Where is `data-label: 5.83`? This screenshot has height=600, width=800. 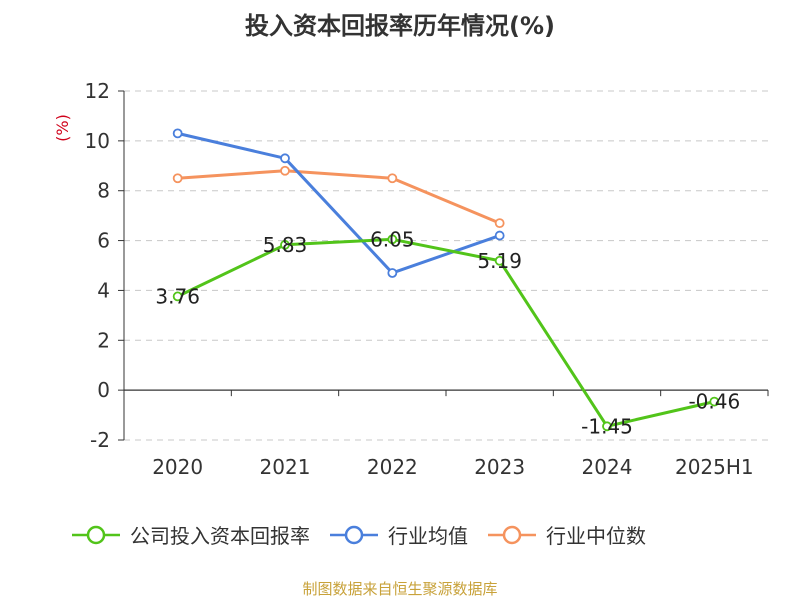
data-label: 5.83 is located at coordinates (285, 245).